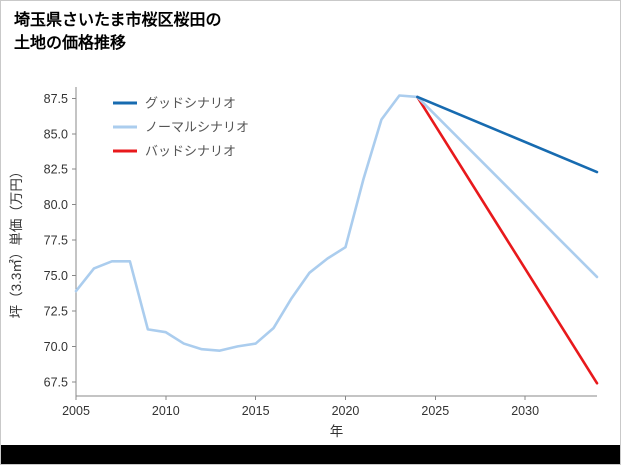  Describe the element at coordinates (56, 382) in the screenshot. I see `y-tick-label: 67.5` at that location.